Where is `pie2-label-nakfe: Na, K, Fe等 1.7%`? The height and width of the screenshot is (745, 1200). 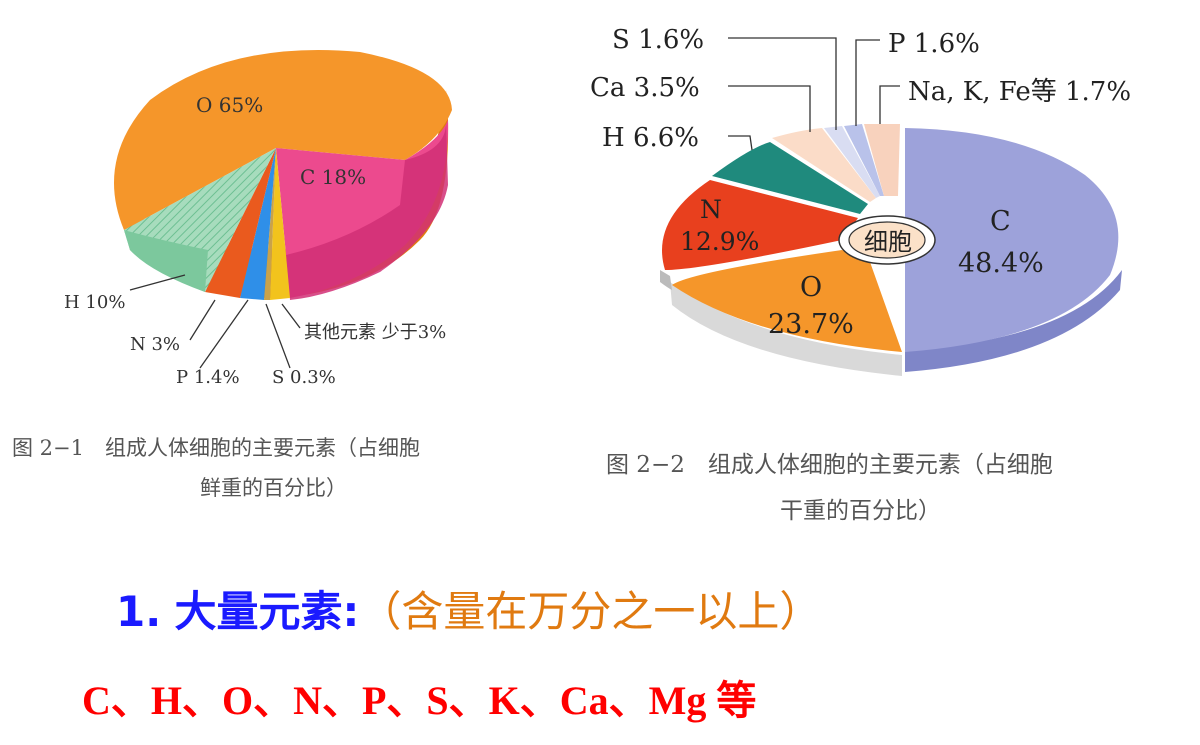 pie2-label-nakfe: Na, K, Fe等 1.7% is located at coordinates (1019, 92).